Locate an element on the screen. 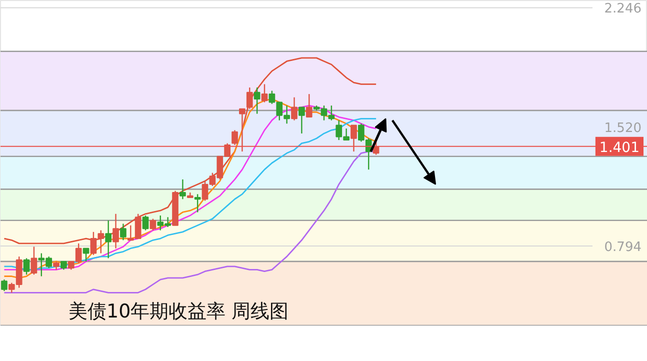  ref-line-label: 1.401 is located at coordinates (619, 148).